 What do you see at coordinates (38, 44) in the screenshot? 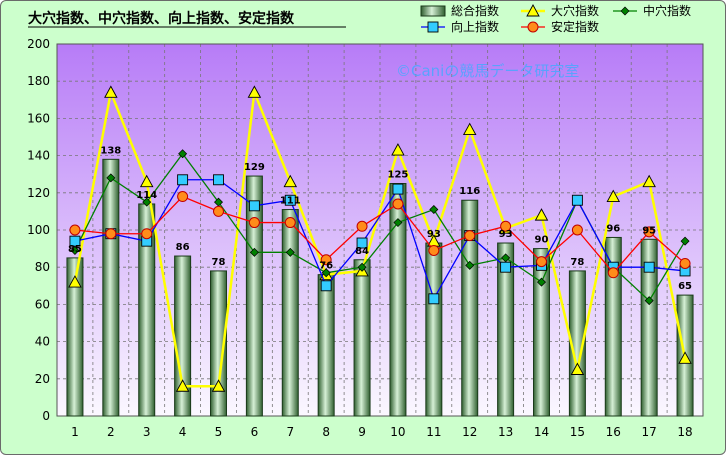
I see `y-tick-label: 200` at bounding box center [38, 44].